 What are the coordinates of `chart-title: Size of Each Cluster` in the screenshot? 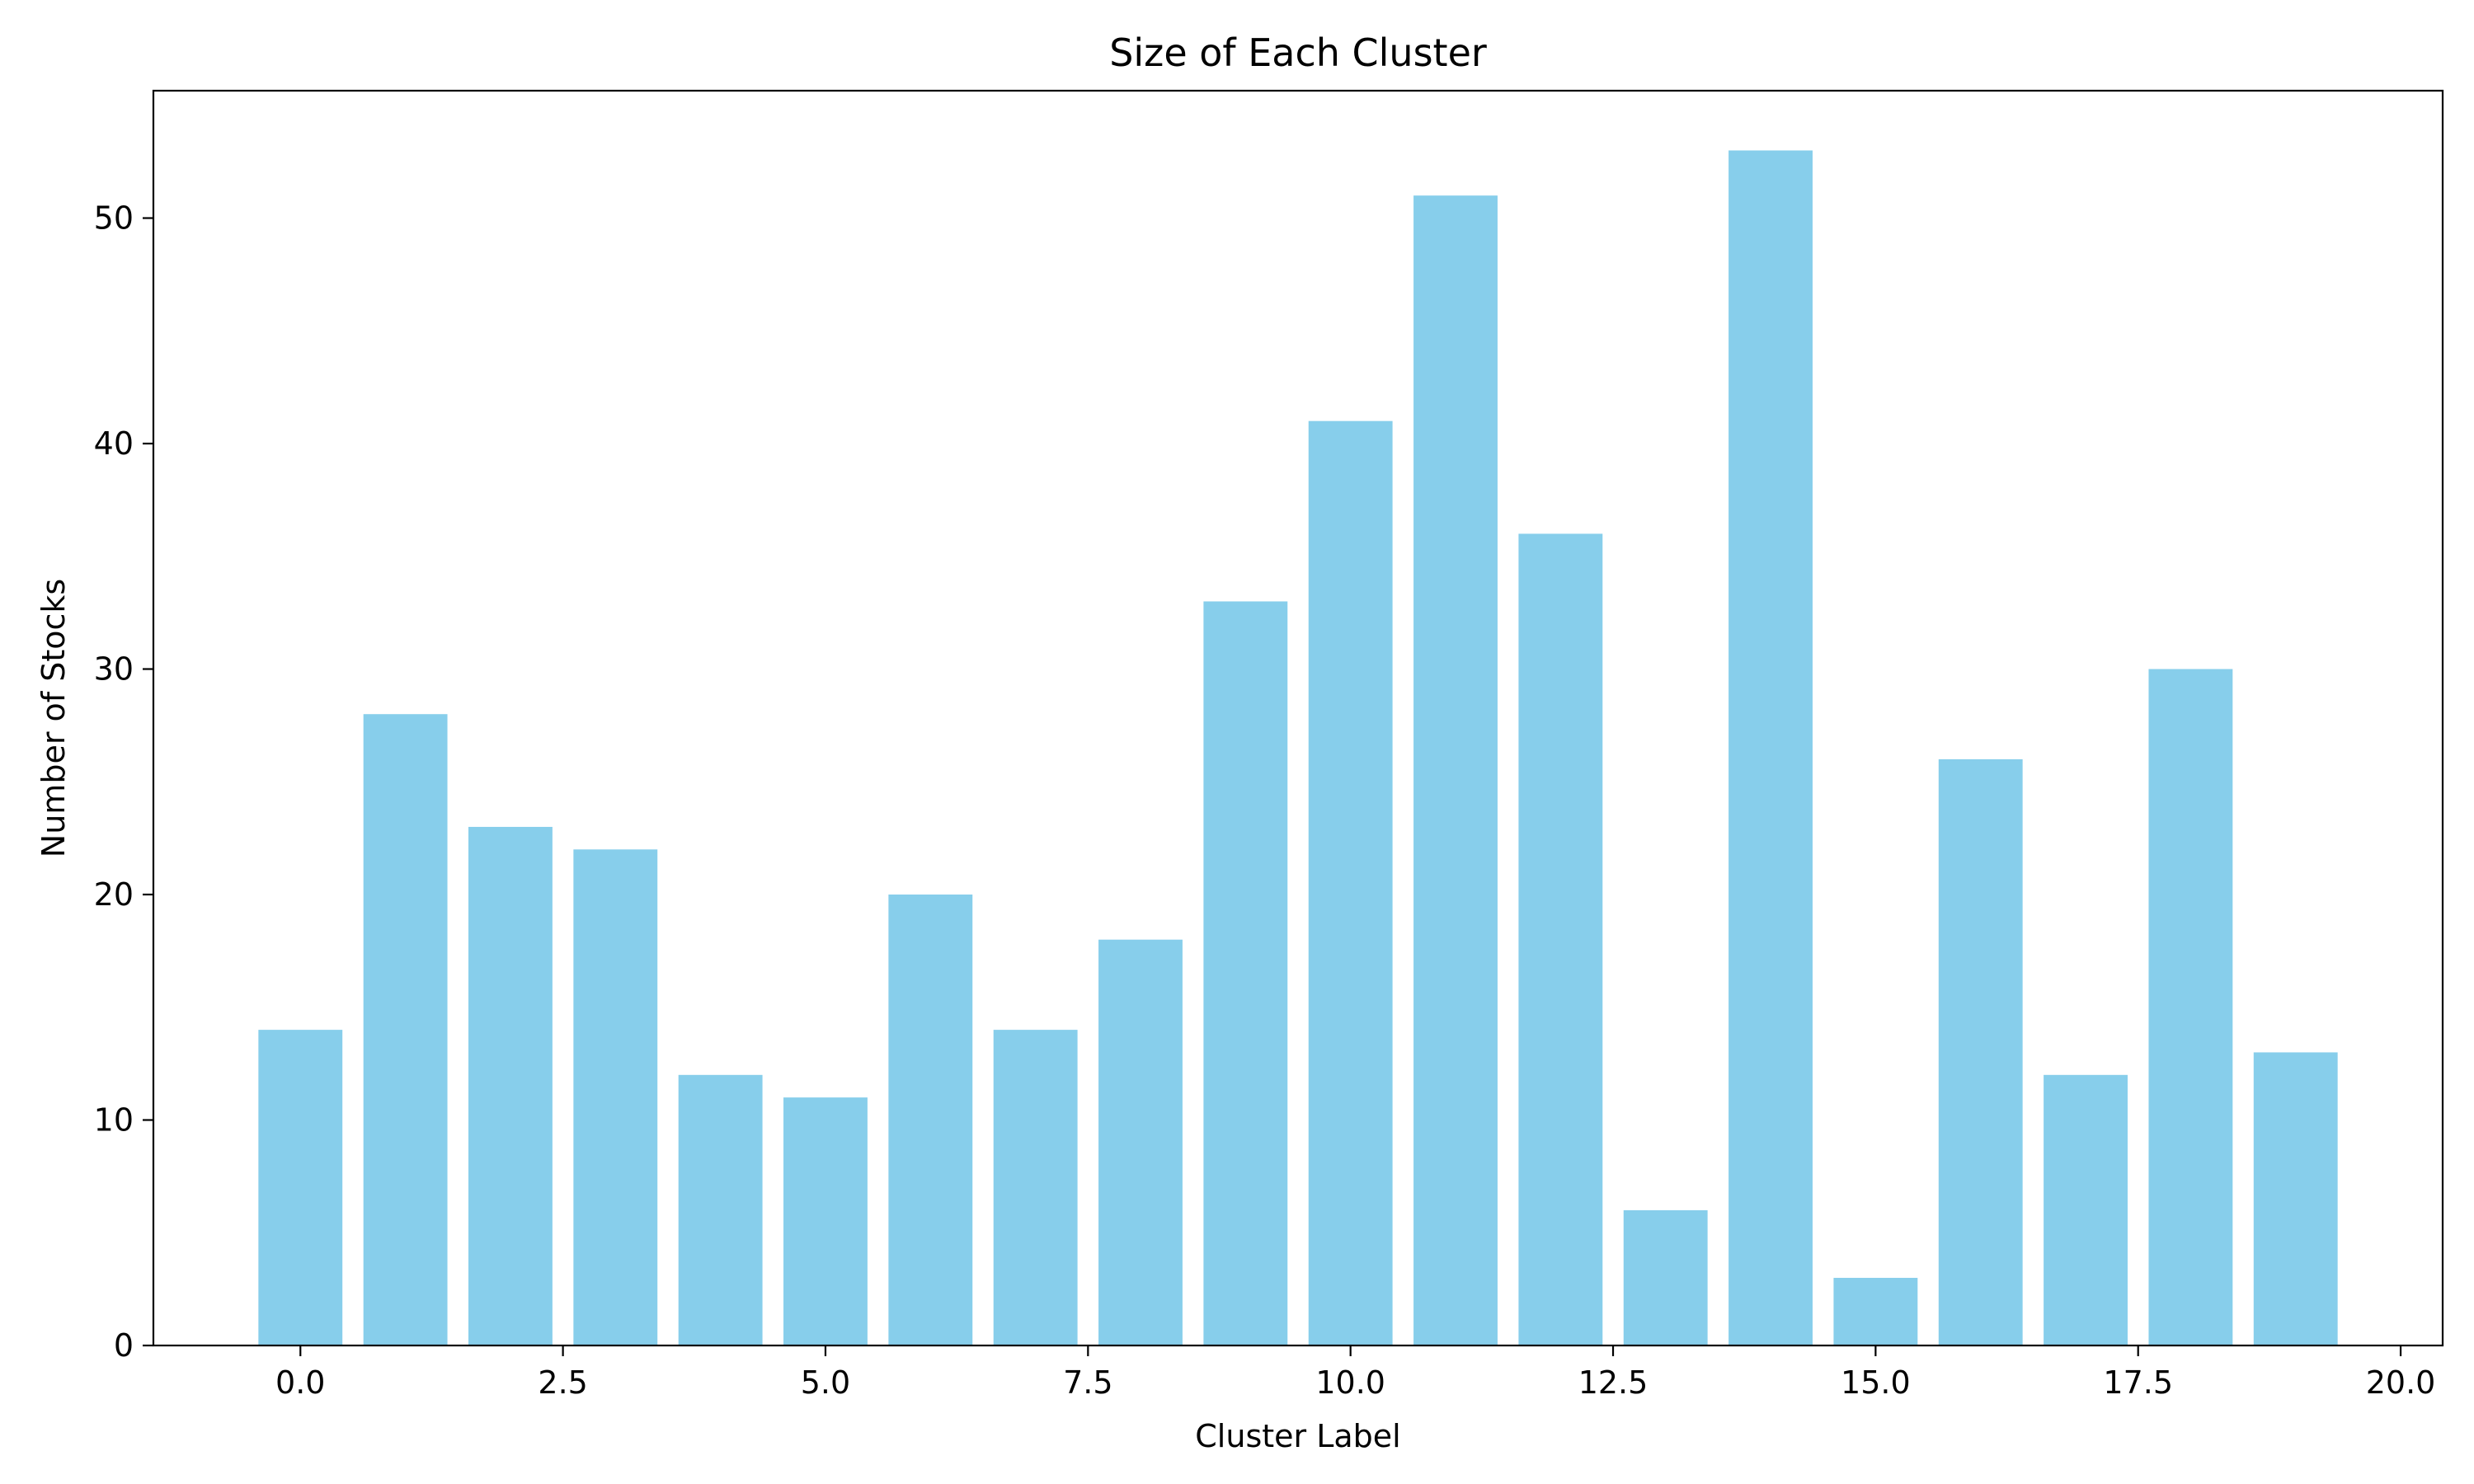 It's located at (1298, 53).